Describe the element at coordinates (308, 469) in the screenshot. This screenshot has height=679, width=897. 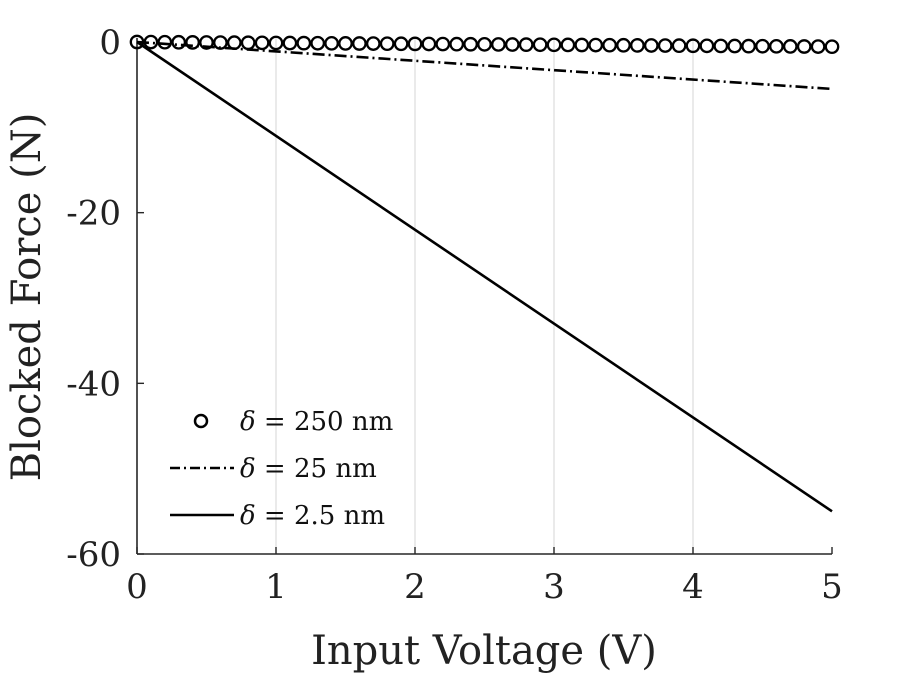
I see `legend-label: δ = 25 nm` at that location.